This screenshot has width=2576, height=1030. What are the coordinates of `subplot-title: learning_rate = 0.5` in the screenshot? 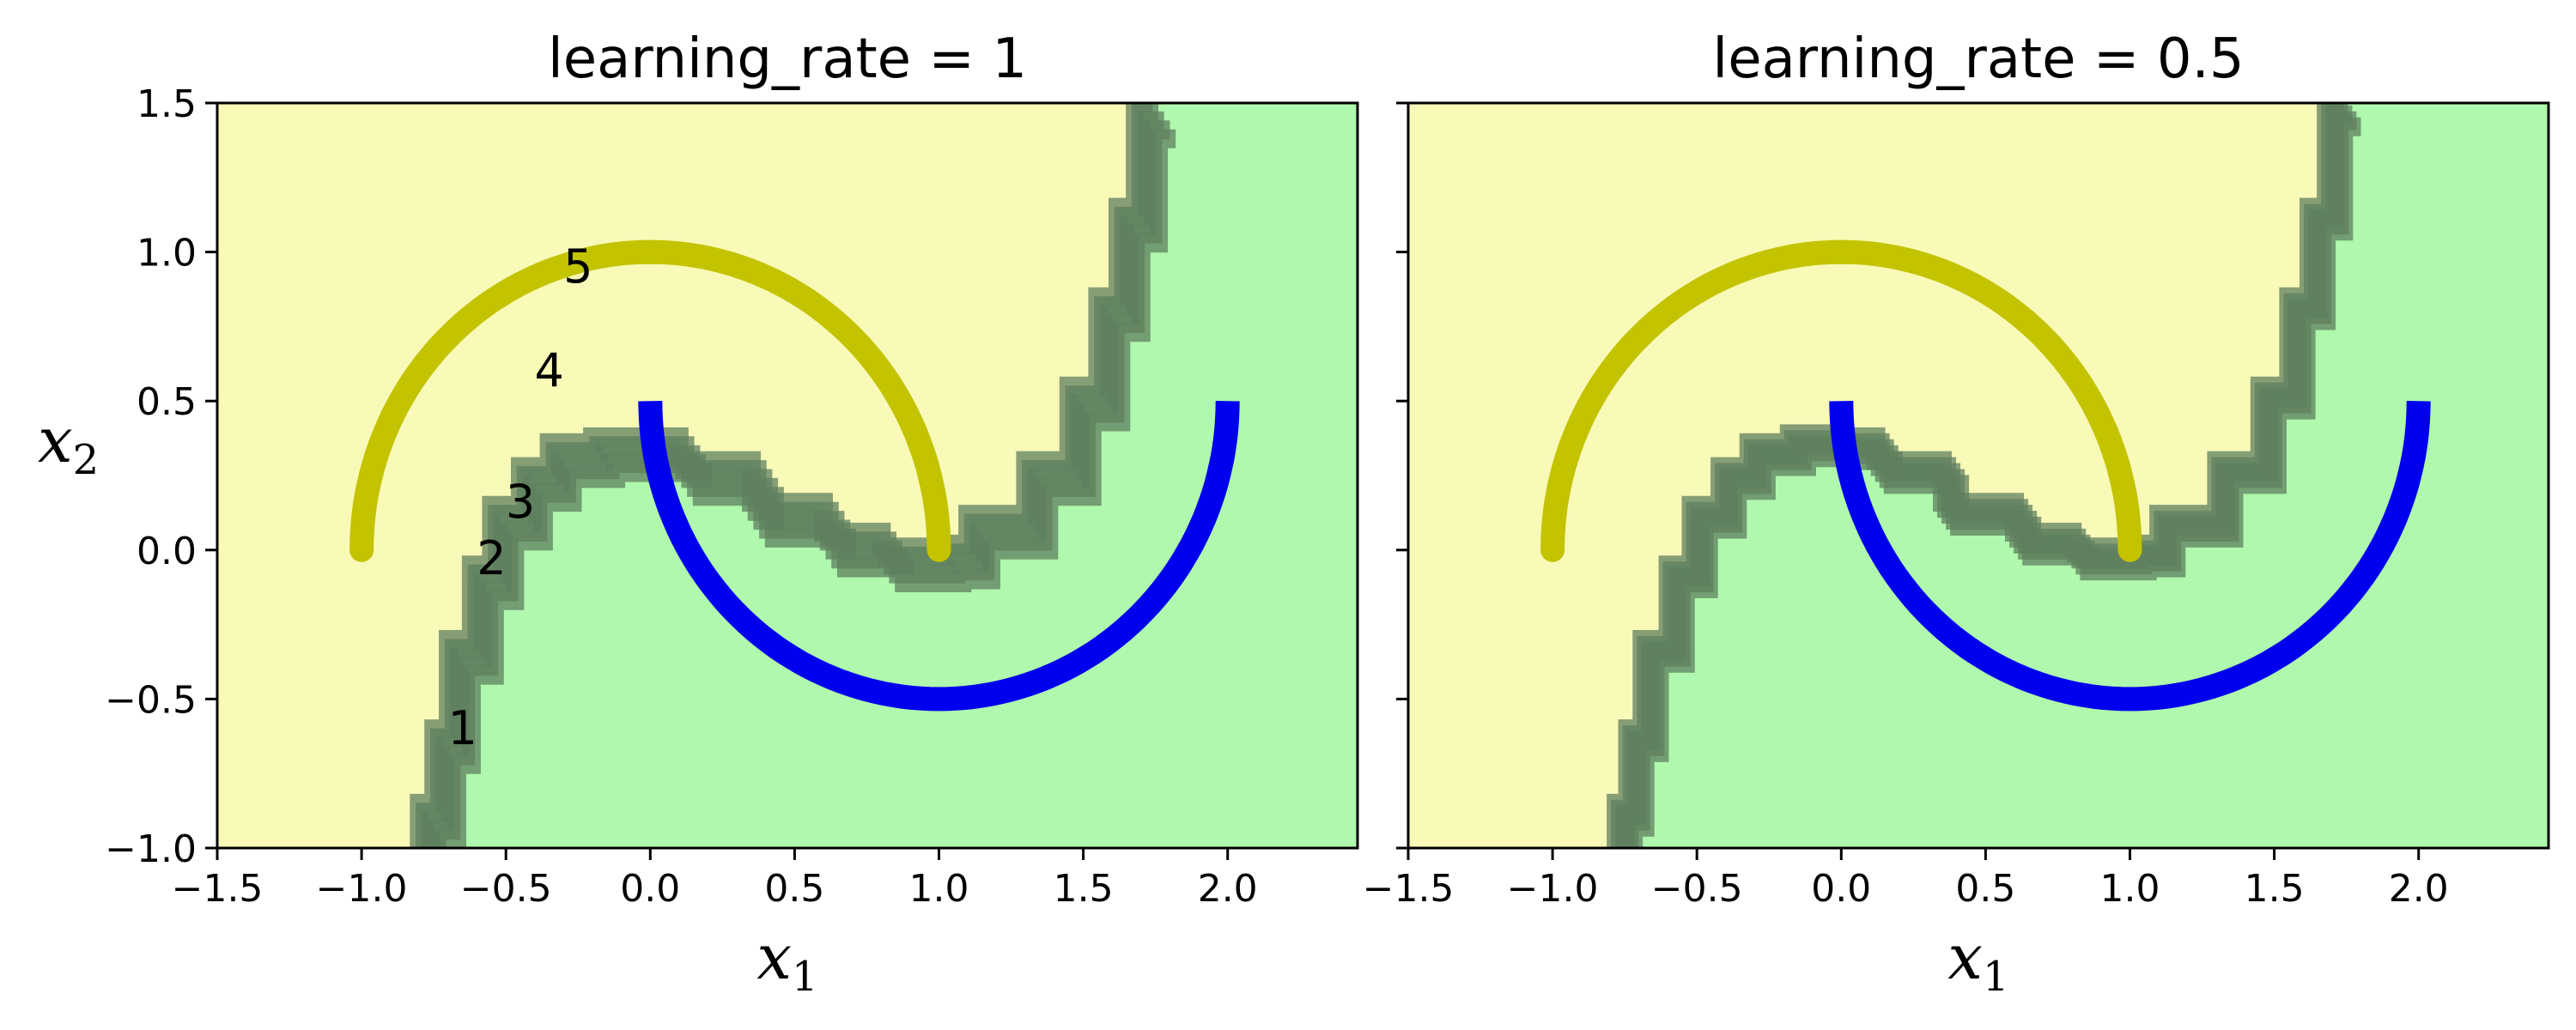 It's located at (1978, 59).